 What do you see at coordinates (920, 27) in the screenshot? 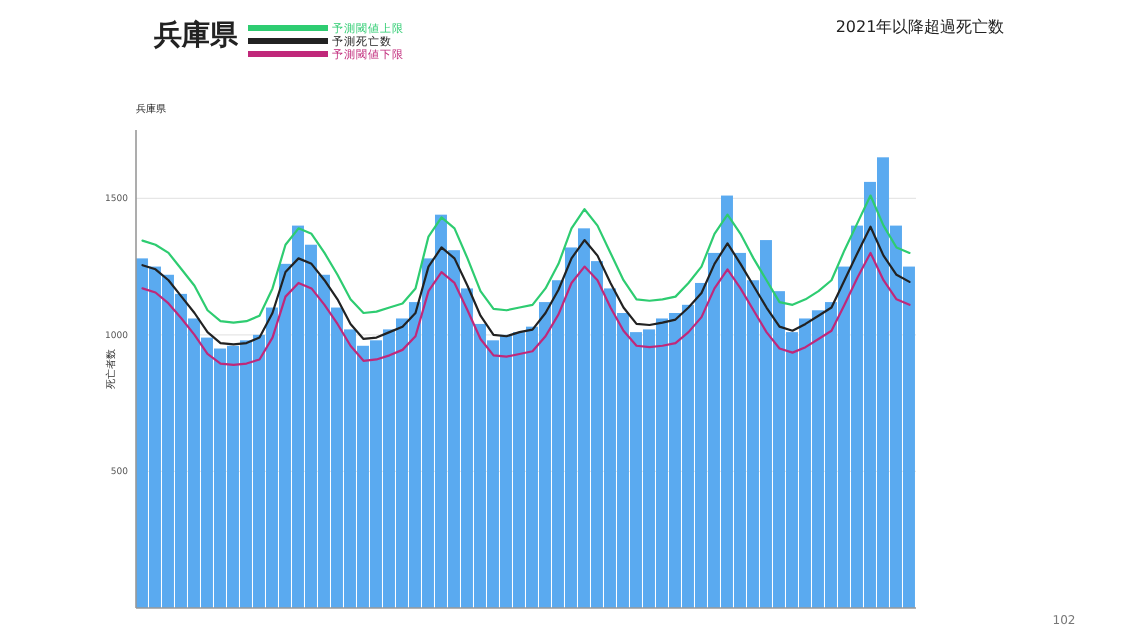
I see `text: 2021年以降超過死亡数` at bounding box center [920, 27].